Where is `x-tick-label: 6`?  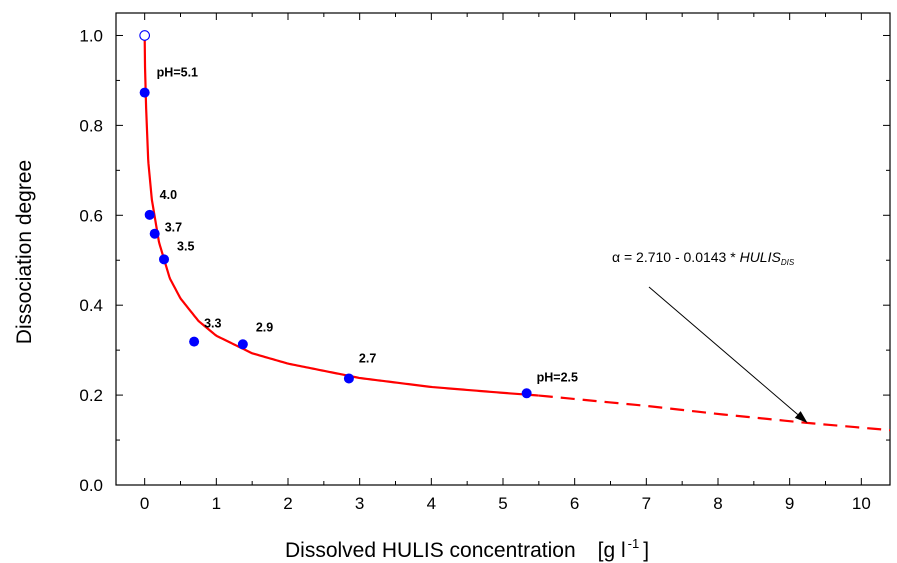 x-tick-label: 6 is located at coordinates (574, 503).